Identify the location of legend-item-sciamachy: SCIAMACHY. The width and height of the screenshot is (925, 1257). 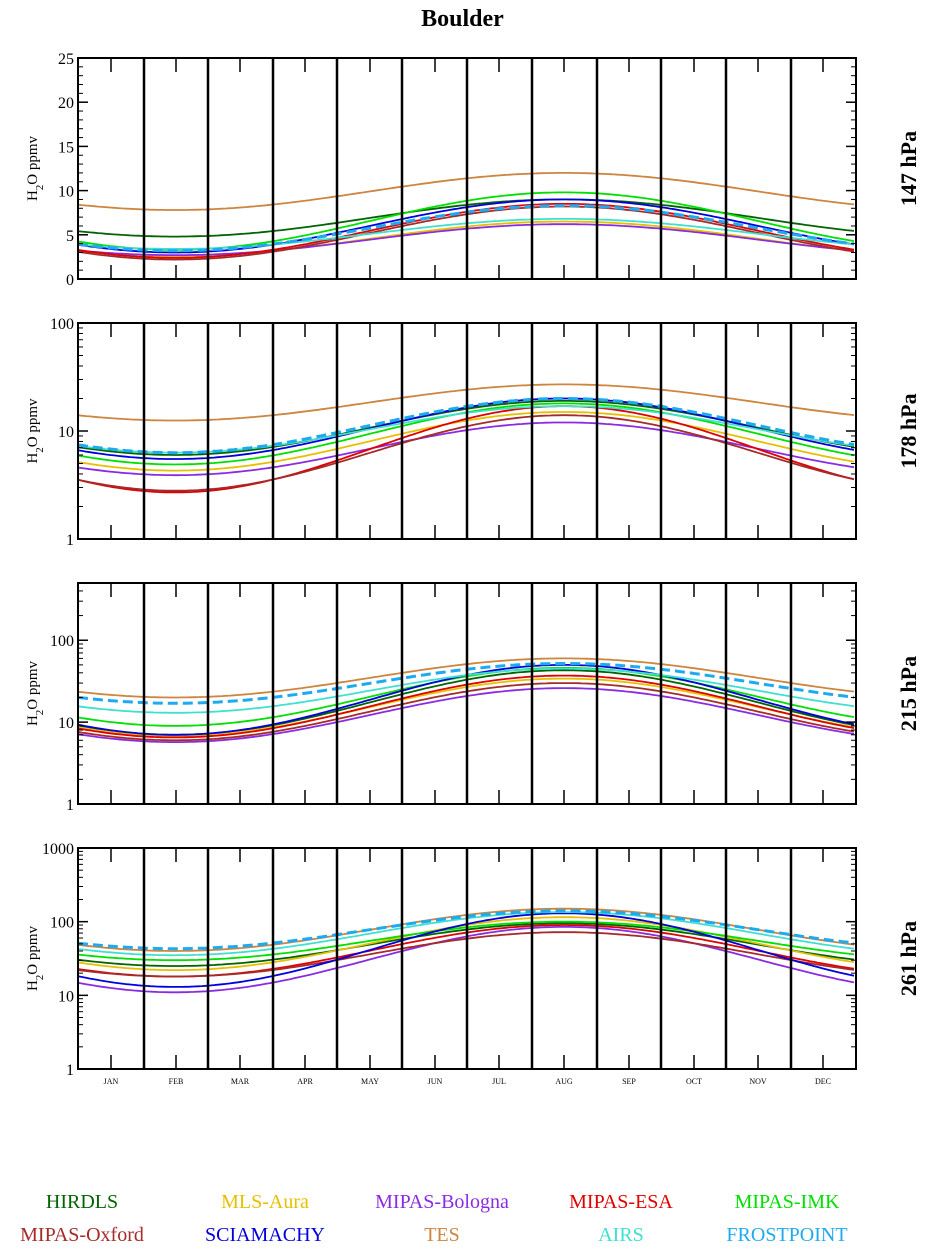
(265, 1235).